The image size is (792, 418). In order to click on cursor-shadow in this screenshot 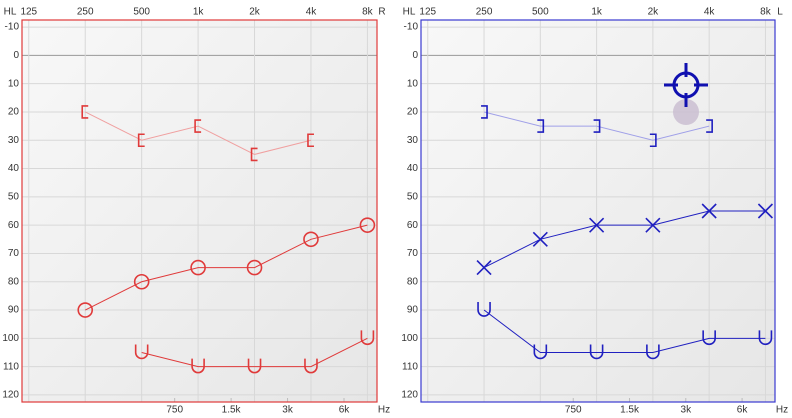, I will do `click(686, 112)`.